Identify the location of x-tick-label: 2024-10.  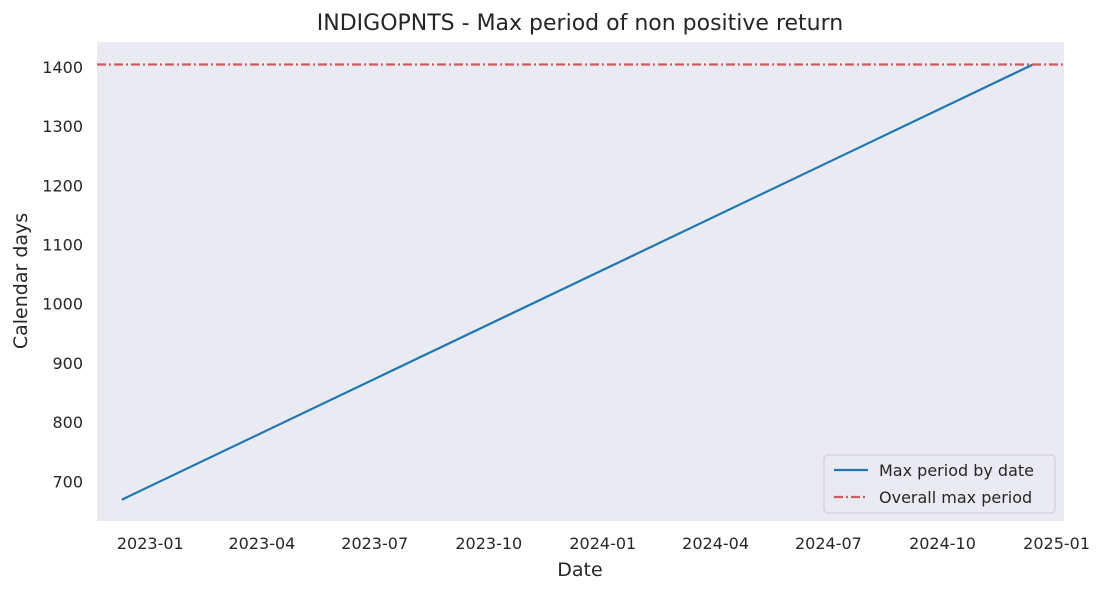
(942, 543).